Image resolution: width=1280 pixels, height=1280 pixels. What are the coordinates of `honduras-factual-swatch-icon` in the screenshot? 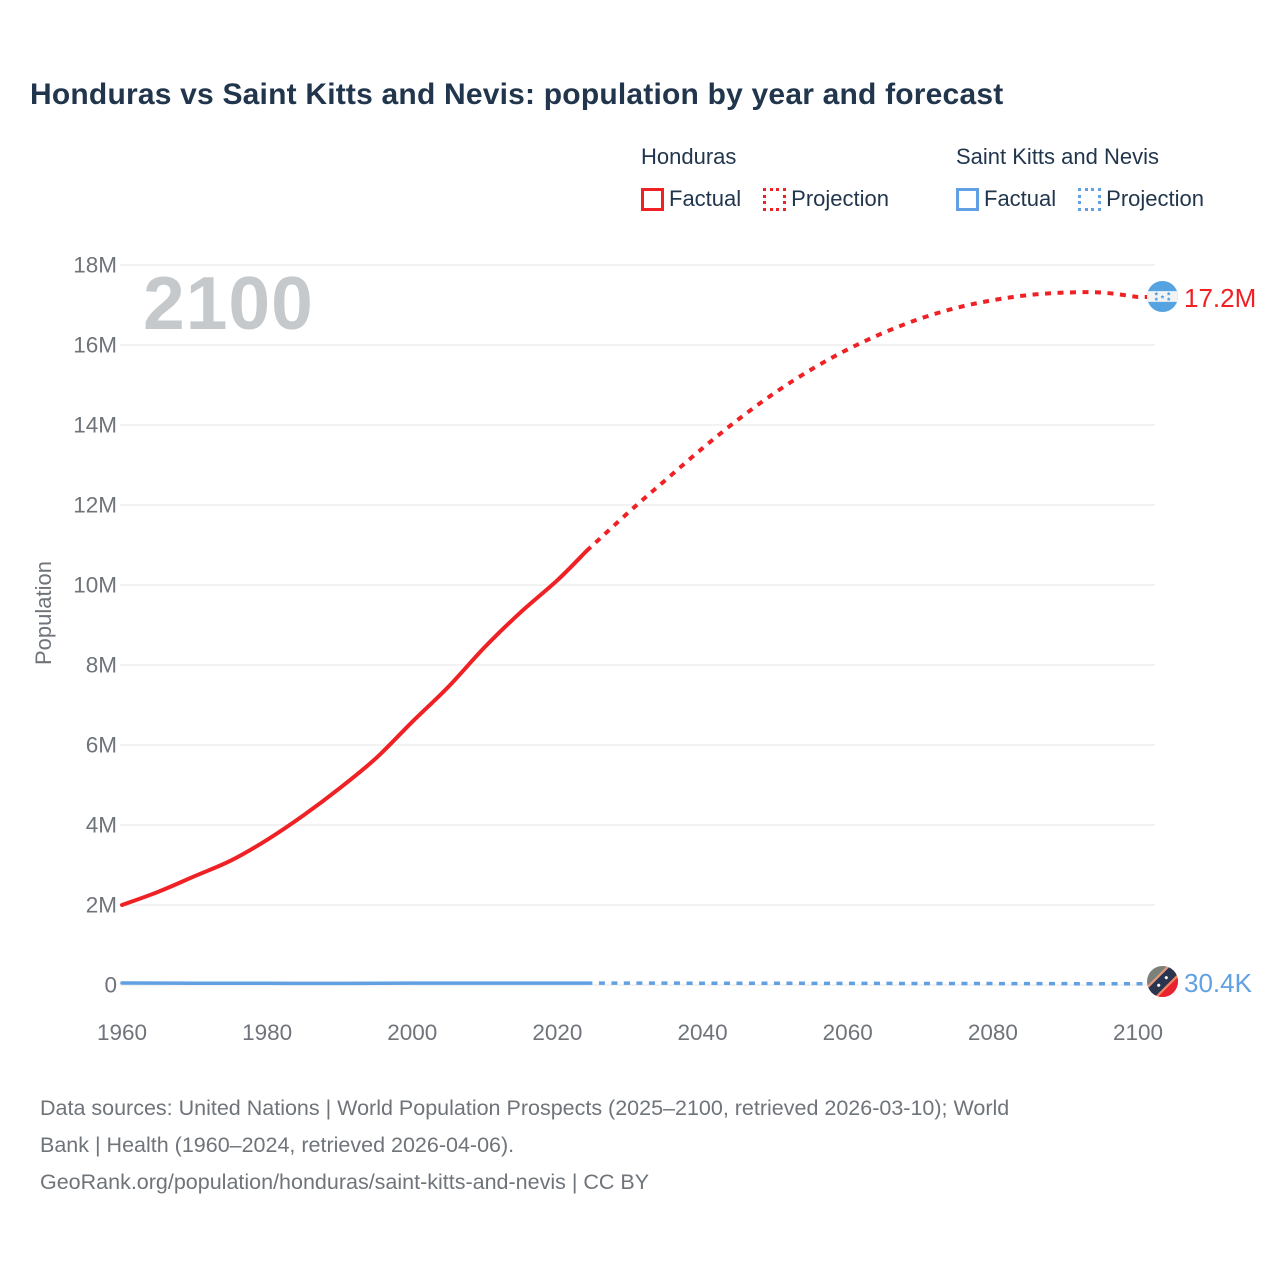 It's located at (652, 199).